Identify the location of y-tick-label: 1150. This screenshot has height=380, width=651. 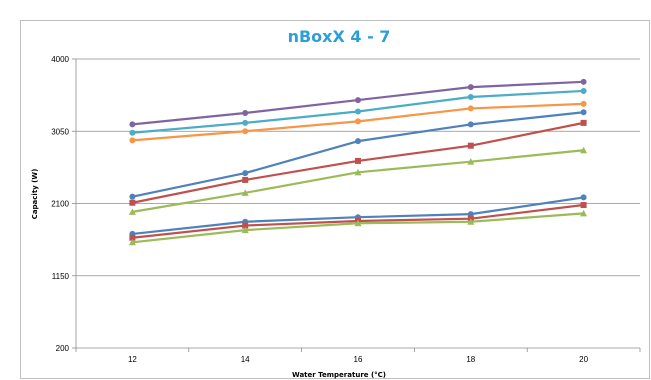
(61, 276).